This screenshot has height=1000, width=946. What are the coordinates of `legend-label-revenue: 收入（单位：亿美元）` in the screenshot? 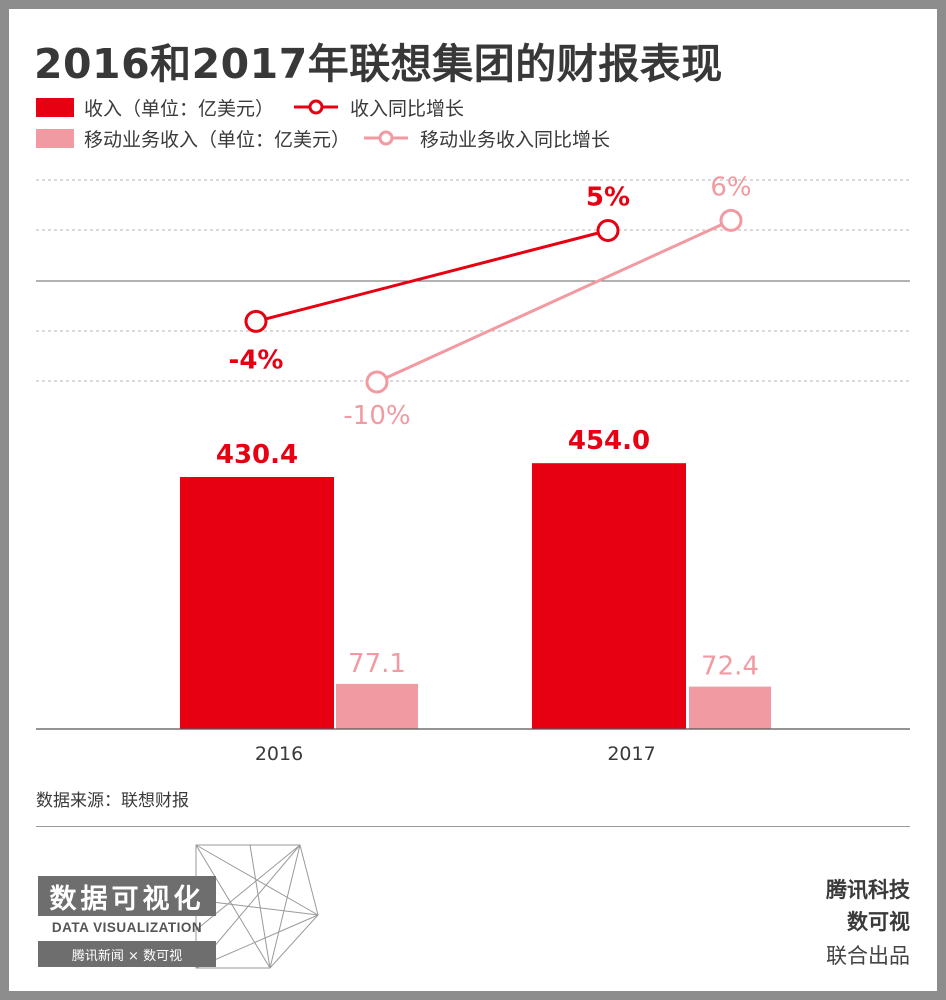 It's located at (179, 108).